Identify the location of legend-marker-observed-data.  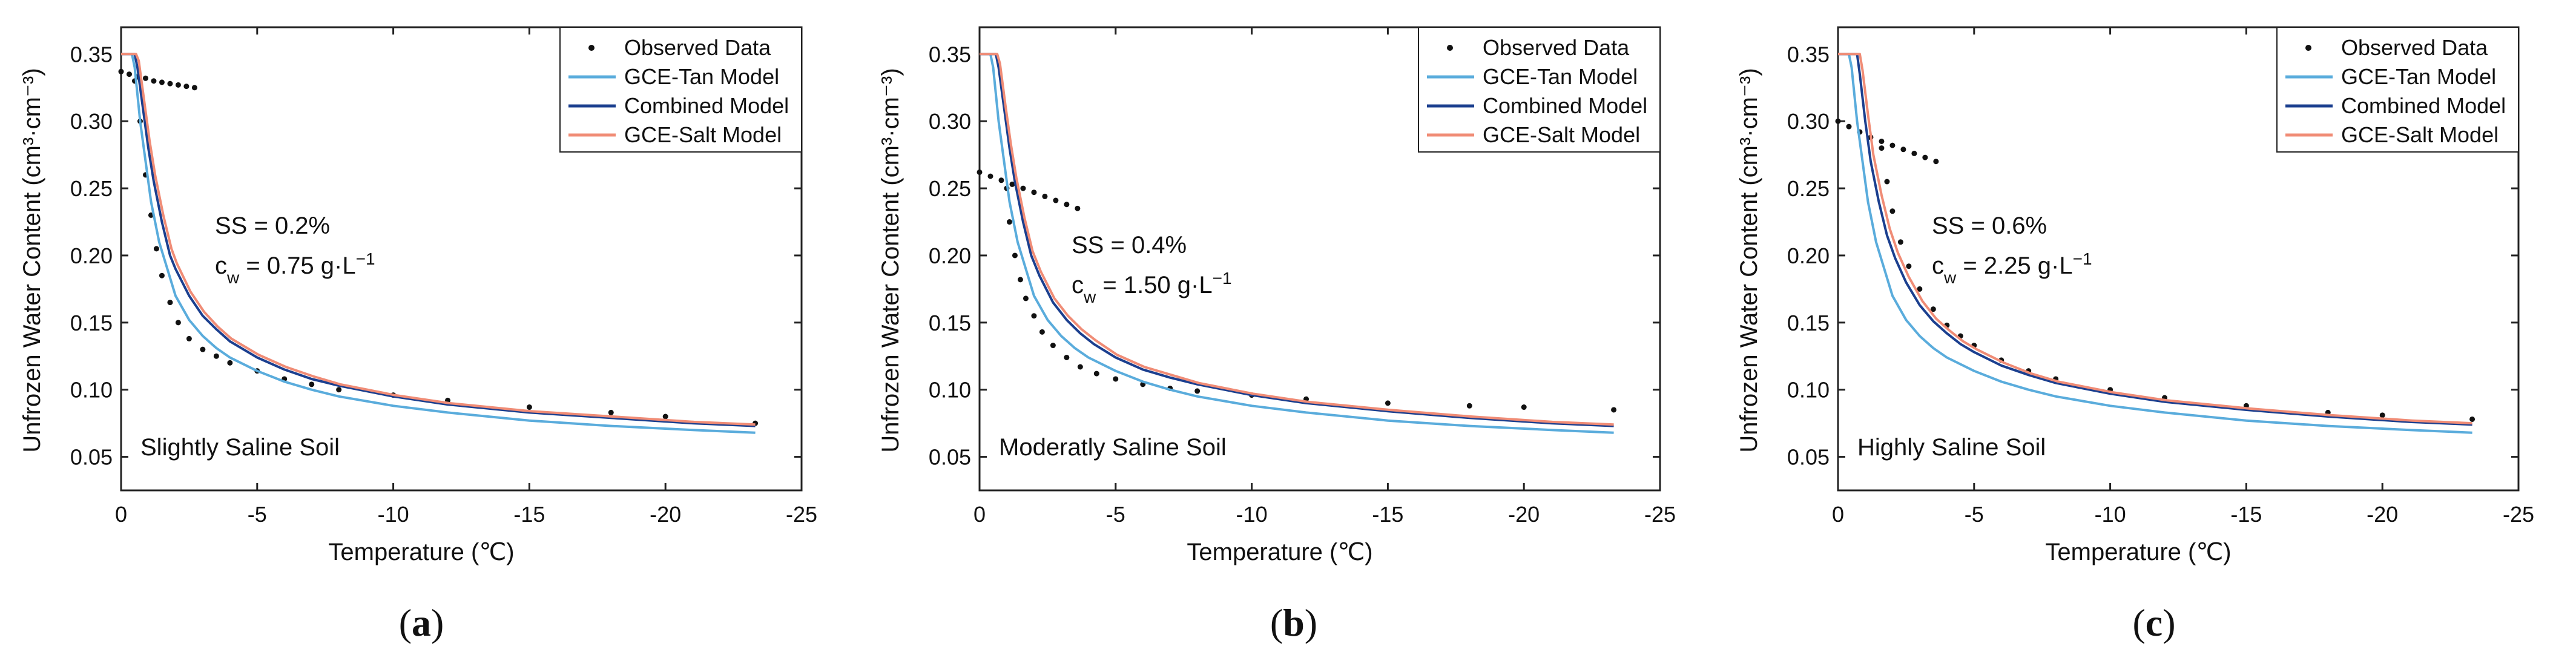
(2308, 48).